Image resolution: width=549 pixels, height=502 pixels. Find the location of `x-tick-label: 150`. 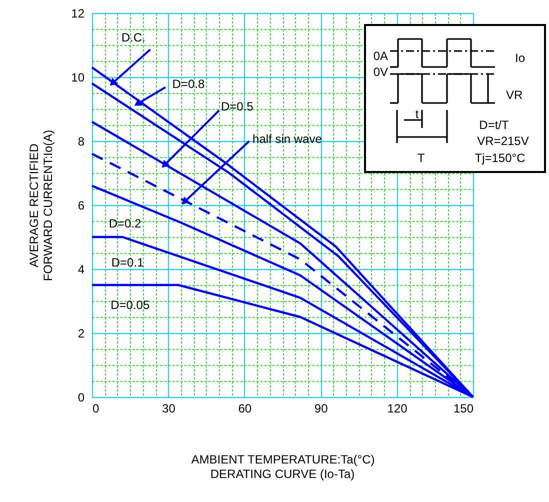

x-tick-label: 150 is located at coordinates (463, 409).